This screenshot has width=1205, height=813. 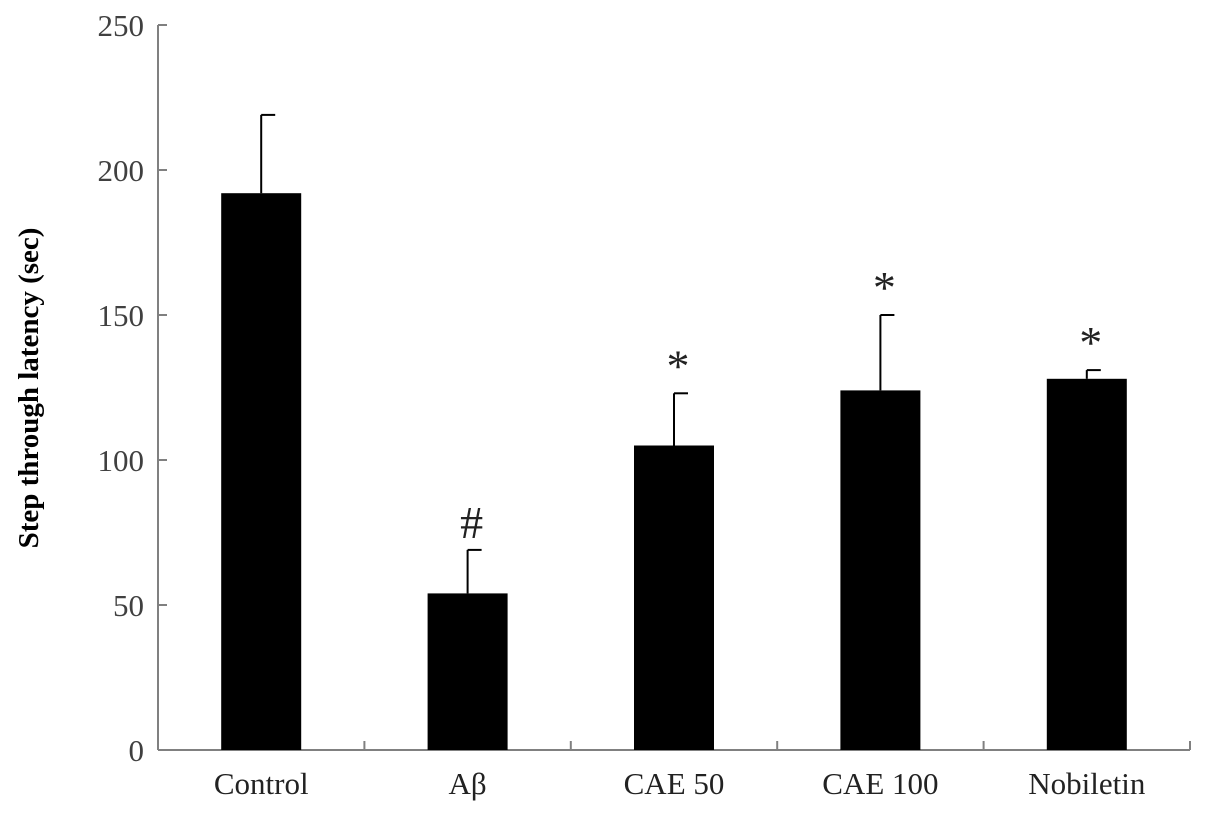 What do you see at coordinates (121, 170) in the screenshot?
I see `y-tick-label: 200` at bounding box center [121, 170].